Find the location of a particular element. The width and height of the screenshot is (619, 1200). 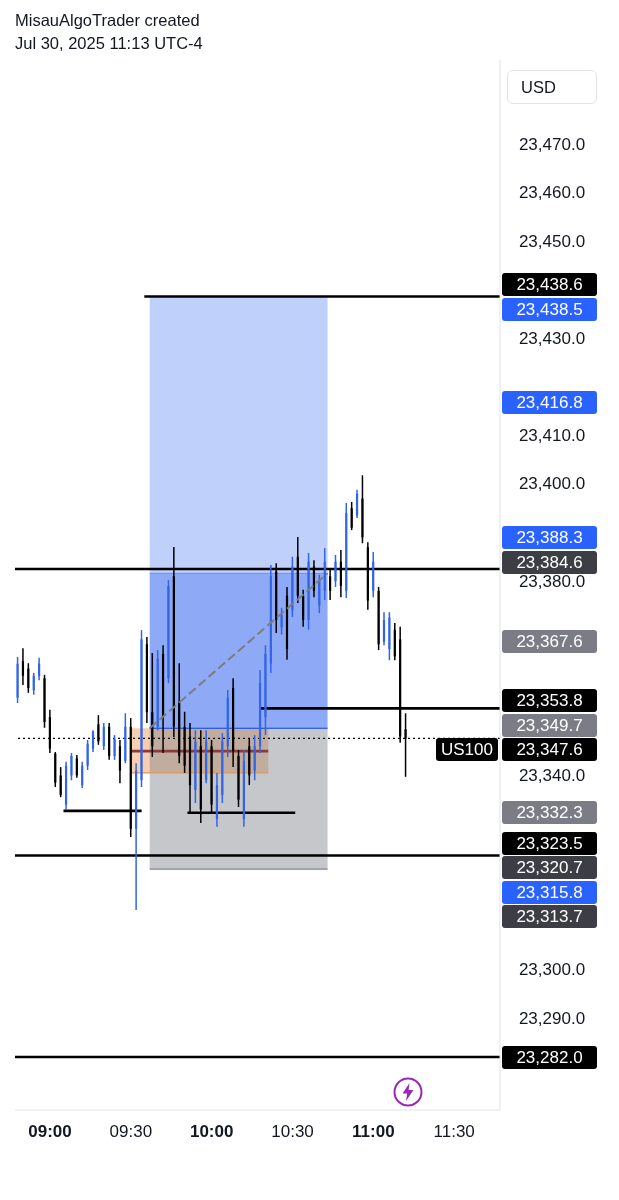

text: 23,332.3 is located at coordinates (549, 813).